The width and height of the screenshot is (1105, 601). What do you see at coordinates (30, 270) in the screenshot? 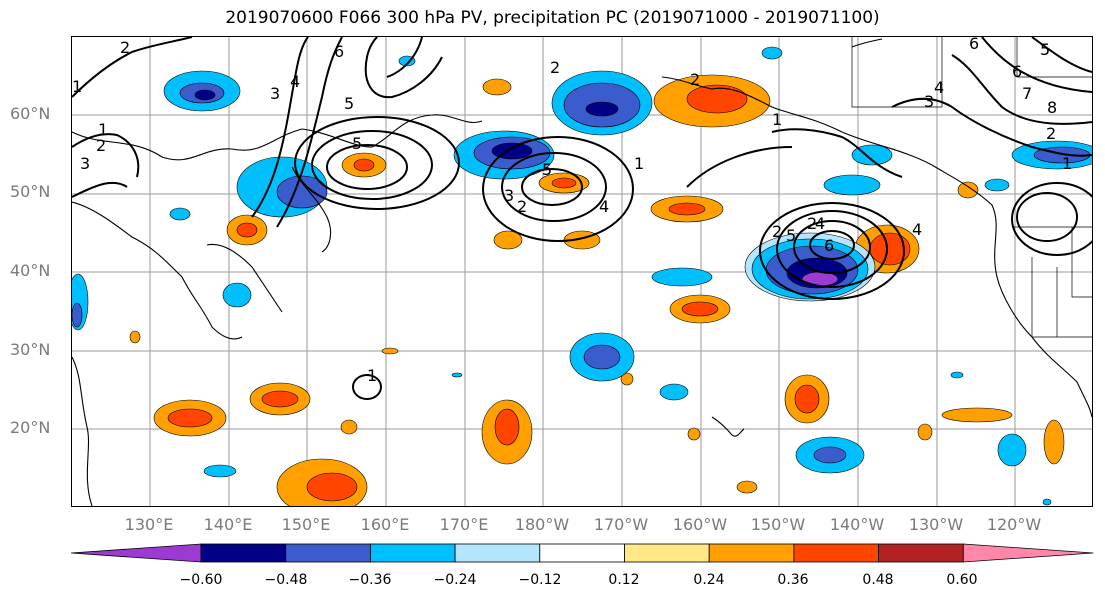
I see `lat-label-40n: 40°N` at bounding box center [30, 270].